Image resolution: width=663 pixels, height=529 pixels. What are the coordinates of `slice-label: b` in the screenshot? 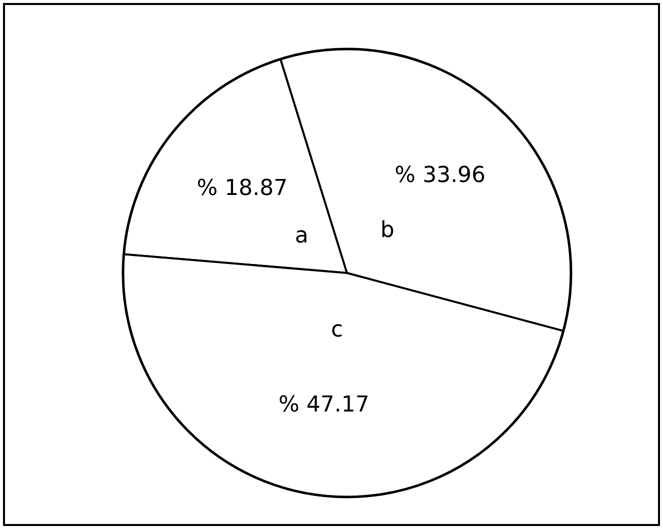 It's located at (387, 231).